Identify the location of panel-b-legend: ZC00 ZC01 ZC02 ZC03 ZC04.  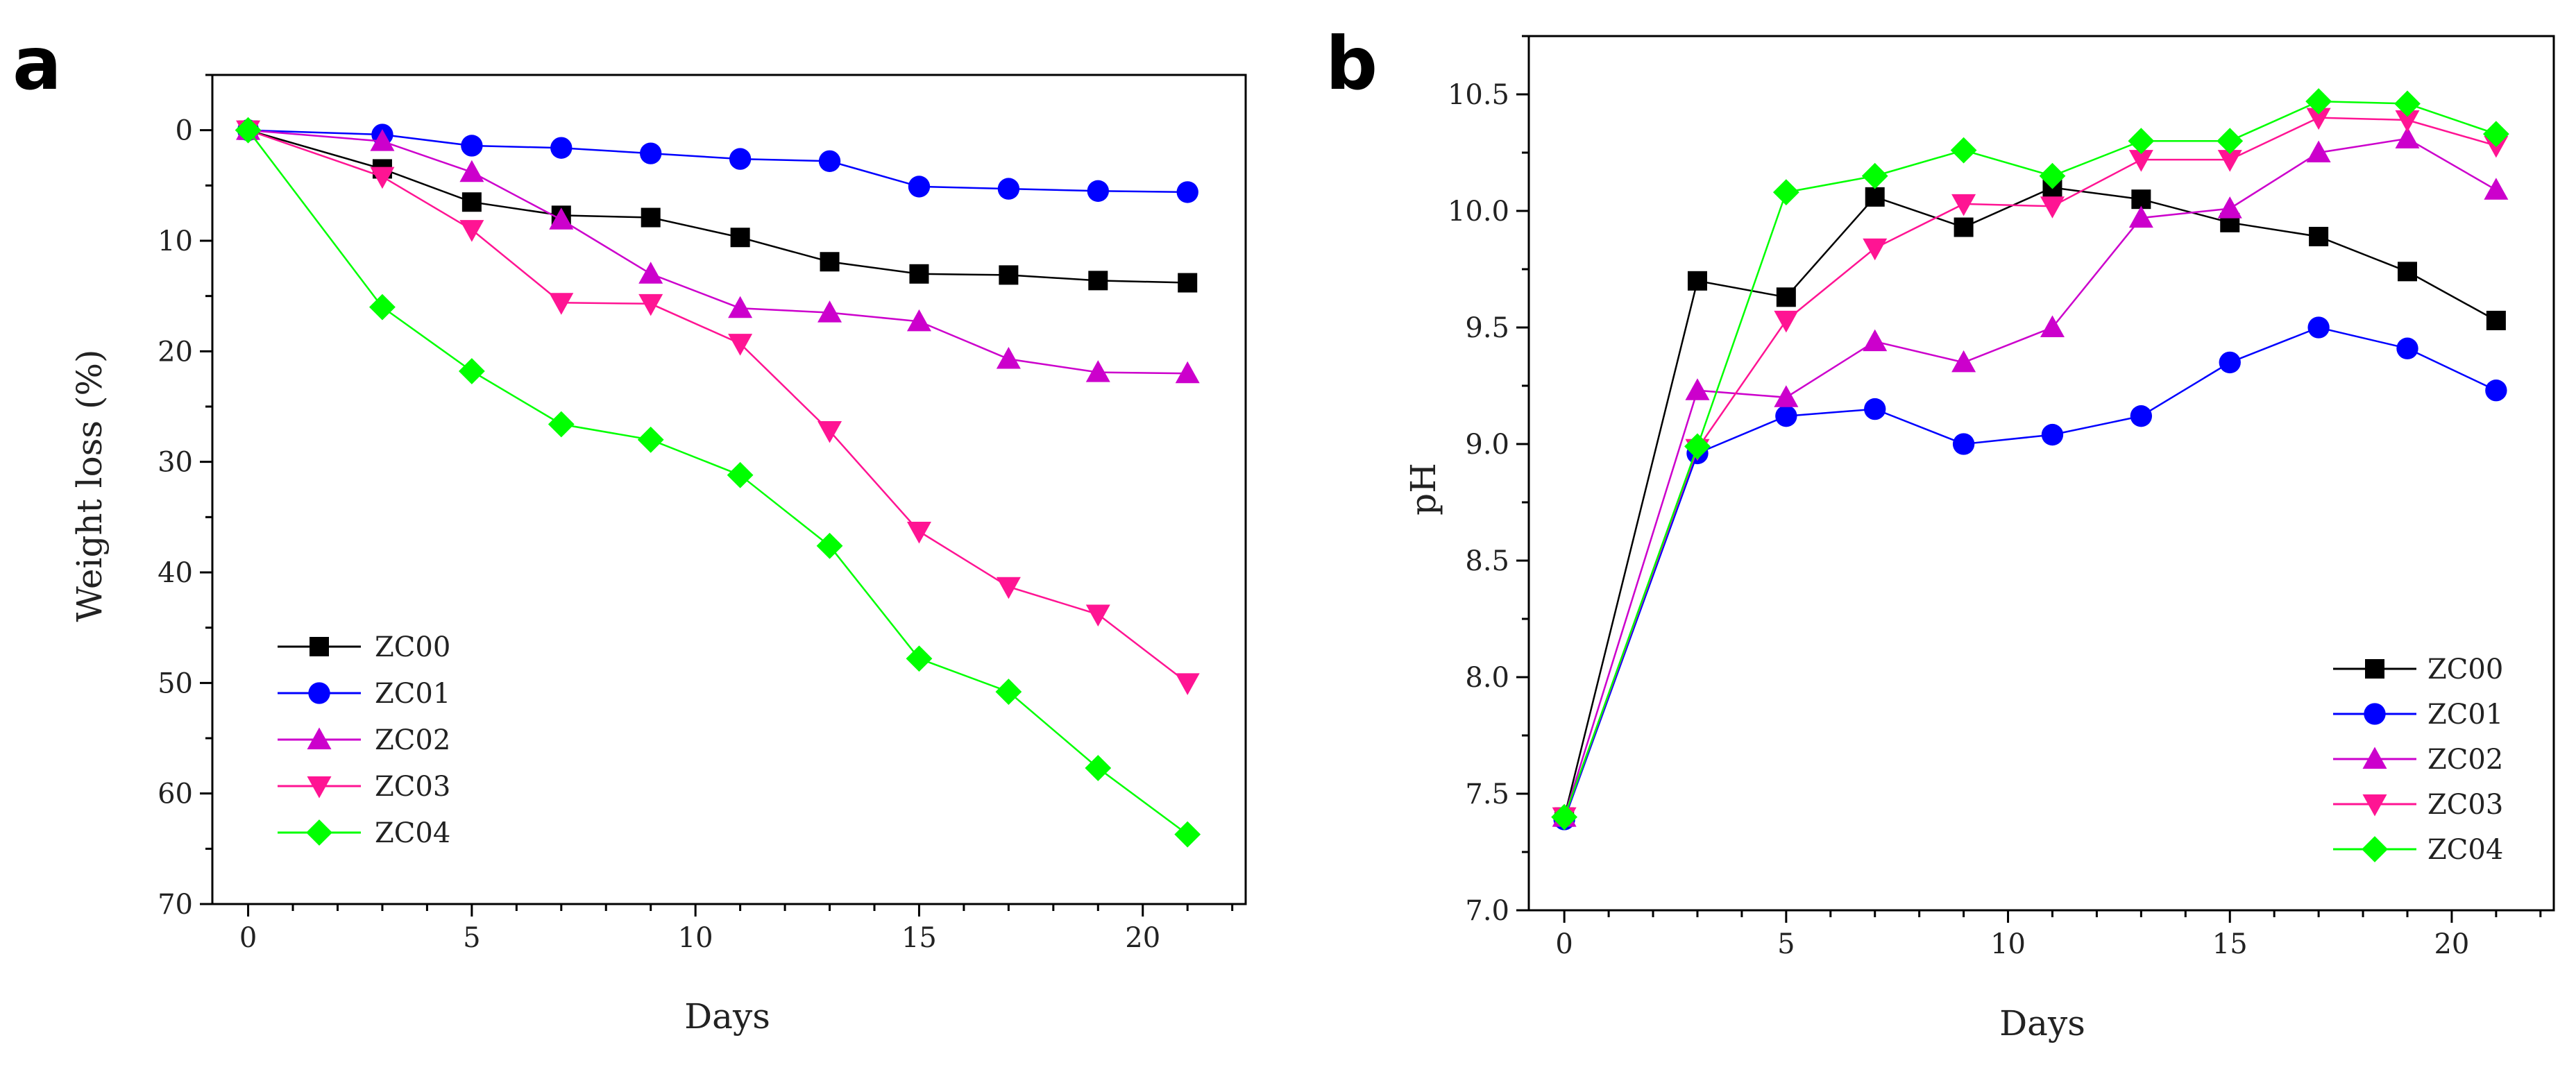
(2418, 760).